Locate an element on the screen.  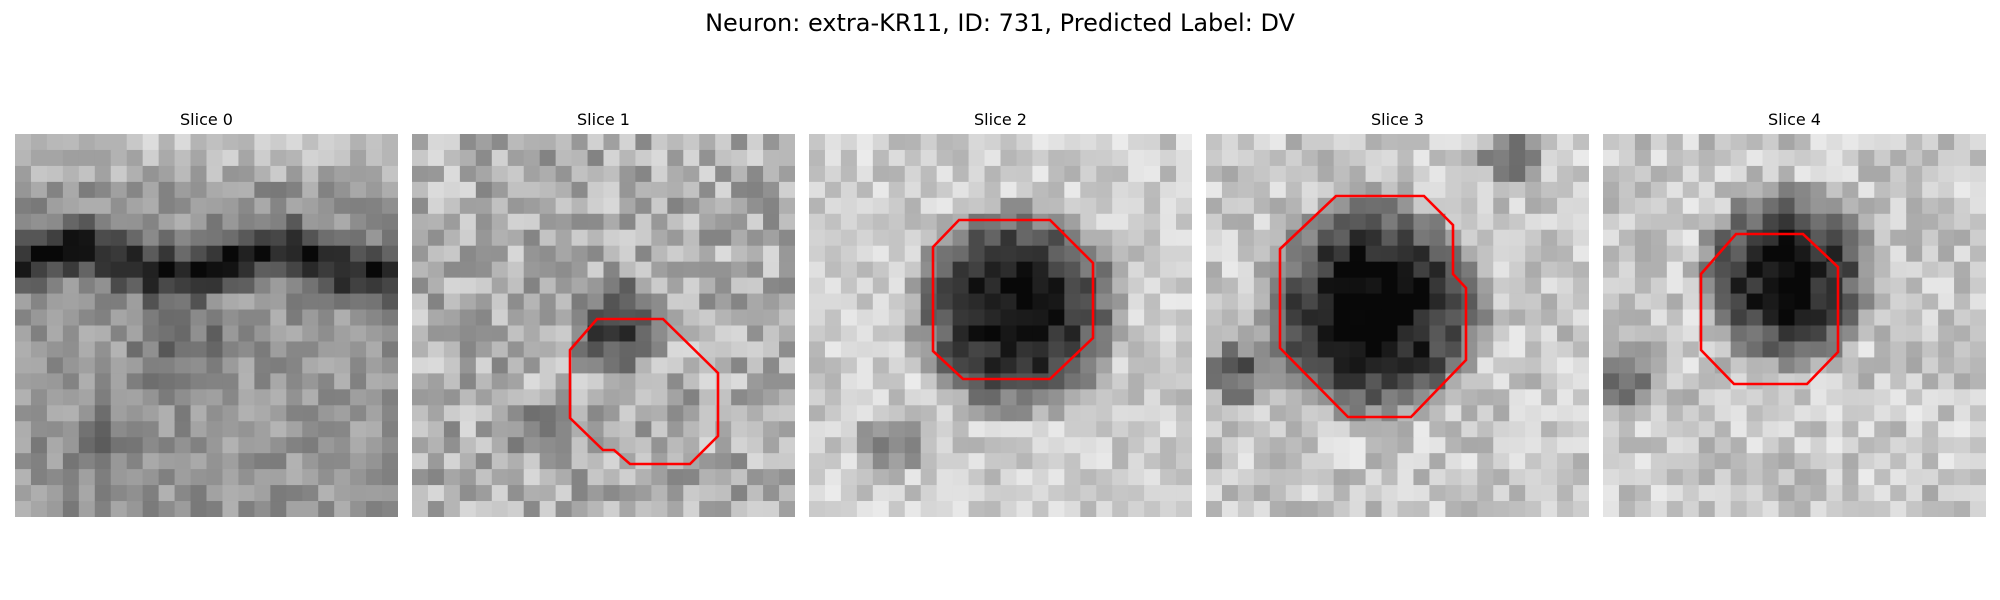
slice-panel-2: Slice 2 is located at coordinates (1000, 313).